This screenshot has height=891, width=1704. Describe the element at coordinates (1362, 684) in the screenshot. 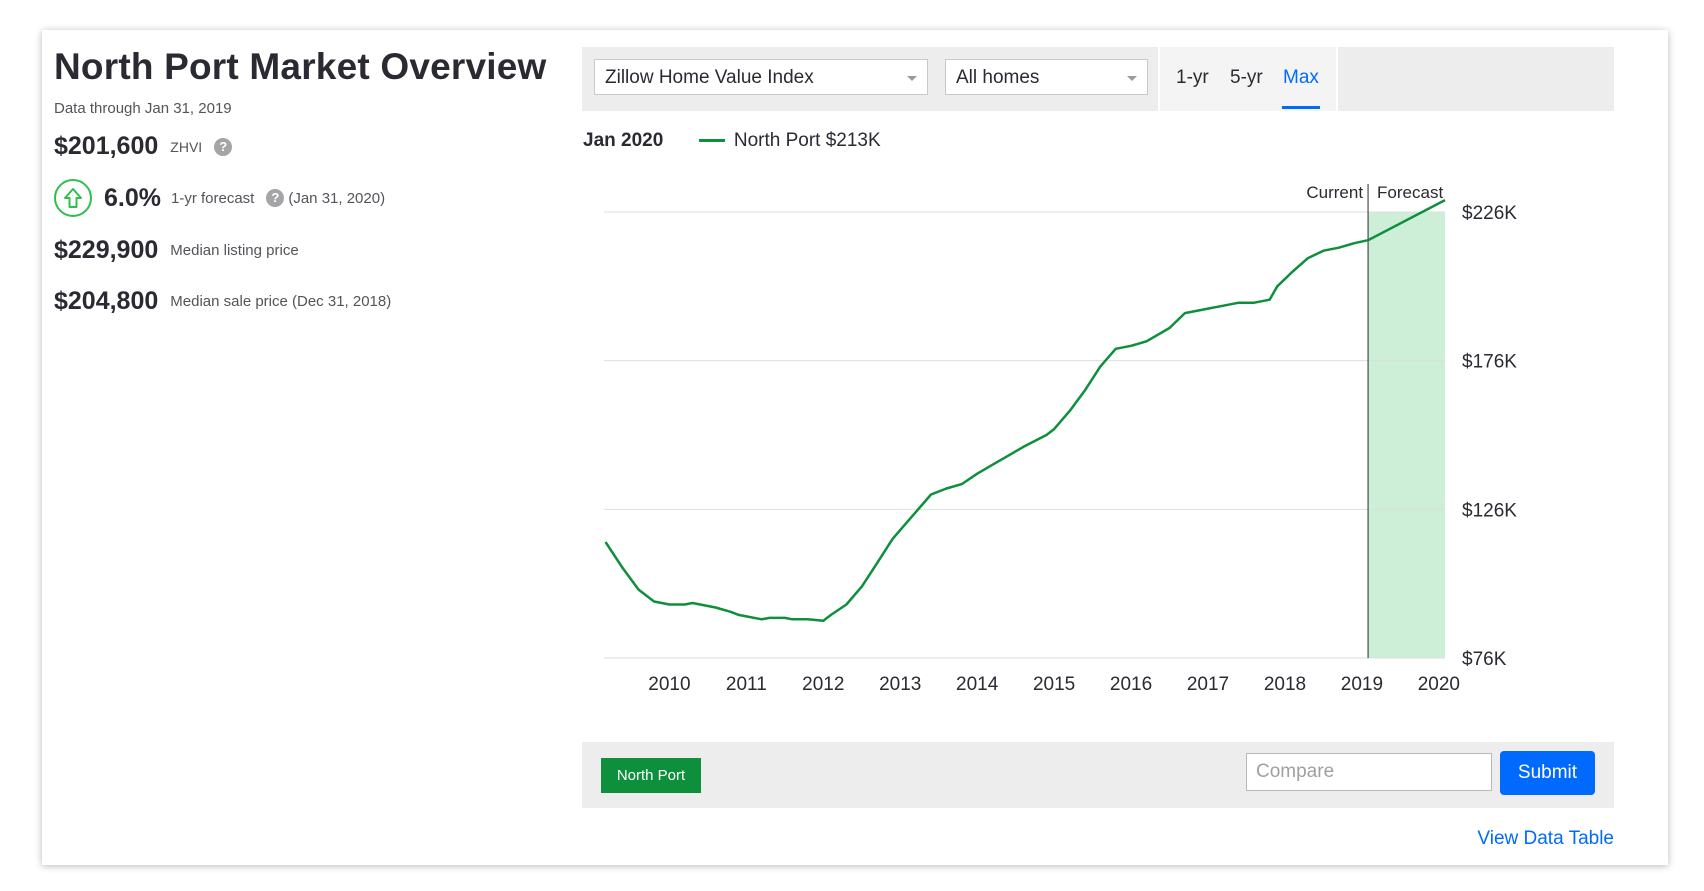

I see `x-tick-label: 2019` at that location.